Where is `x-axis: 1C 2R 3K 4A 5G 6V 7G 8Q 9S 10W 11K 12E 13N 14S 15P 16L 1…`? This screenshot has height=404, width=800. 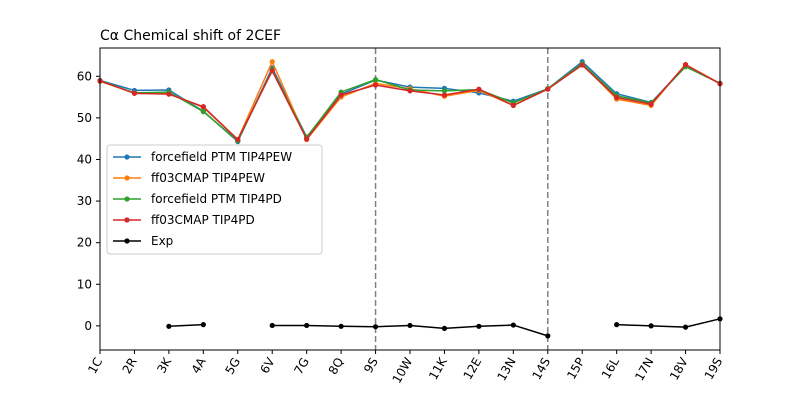 x-axis: 1C 2R 3K 4A 5G 6V 7G 8Q 9S 10W 11K 12E 13N 14S 15P 16L 1… is located at coordinates (405, 368).